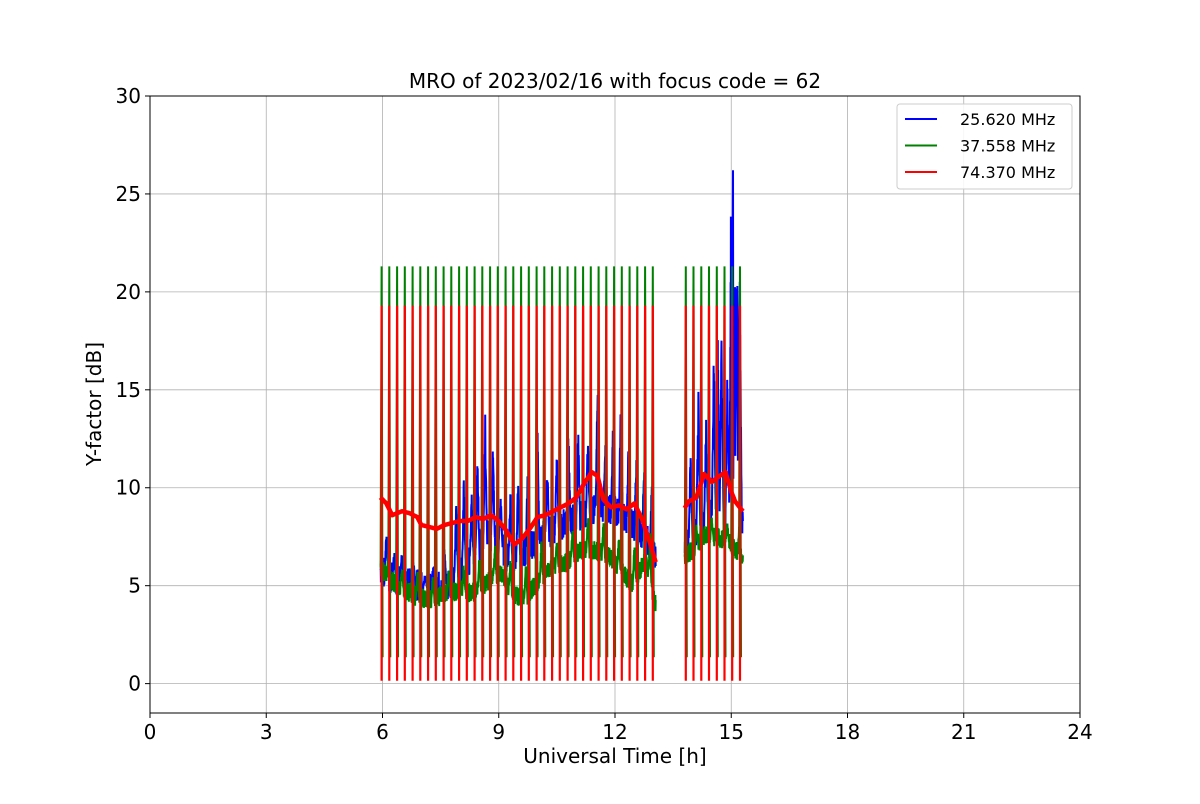 This screenshot has height=804, width=1200. What do you see at coordinates (731, 732) in the screenshot?
I see `x-tick-label: 15` at bounding box center [731, 732].